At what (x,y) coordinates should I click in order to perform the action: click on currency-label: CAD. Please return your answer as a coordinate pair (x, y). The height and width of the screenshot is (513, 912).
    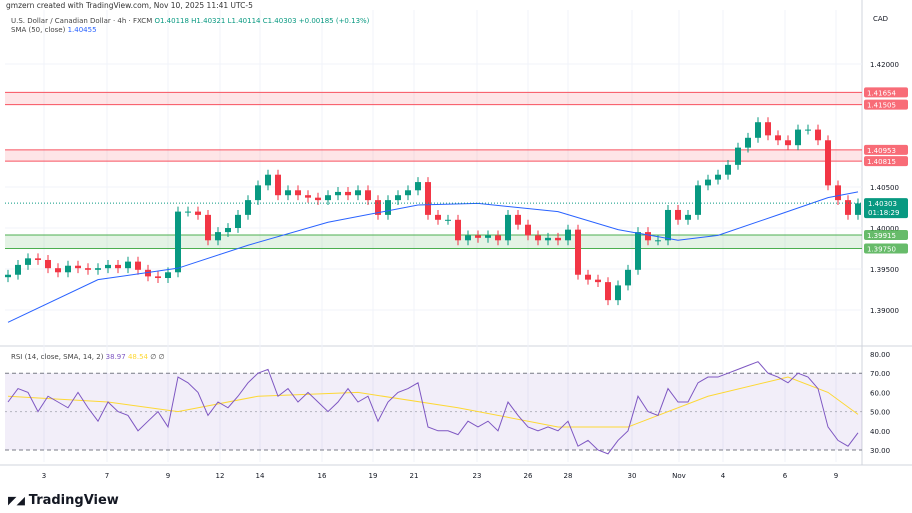
    Looking at the image, I should click on (881, 19).